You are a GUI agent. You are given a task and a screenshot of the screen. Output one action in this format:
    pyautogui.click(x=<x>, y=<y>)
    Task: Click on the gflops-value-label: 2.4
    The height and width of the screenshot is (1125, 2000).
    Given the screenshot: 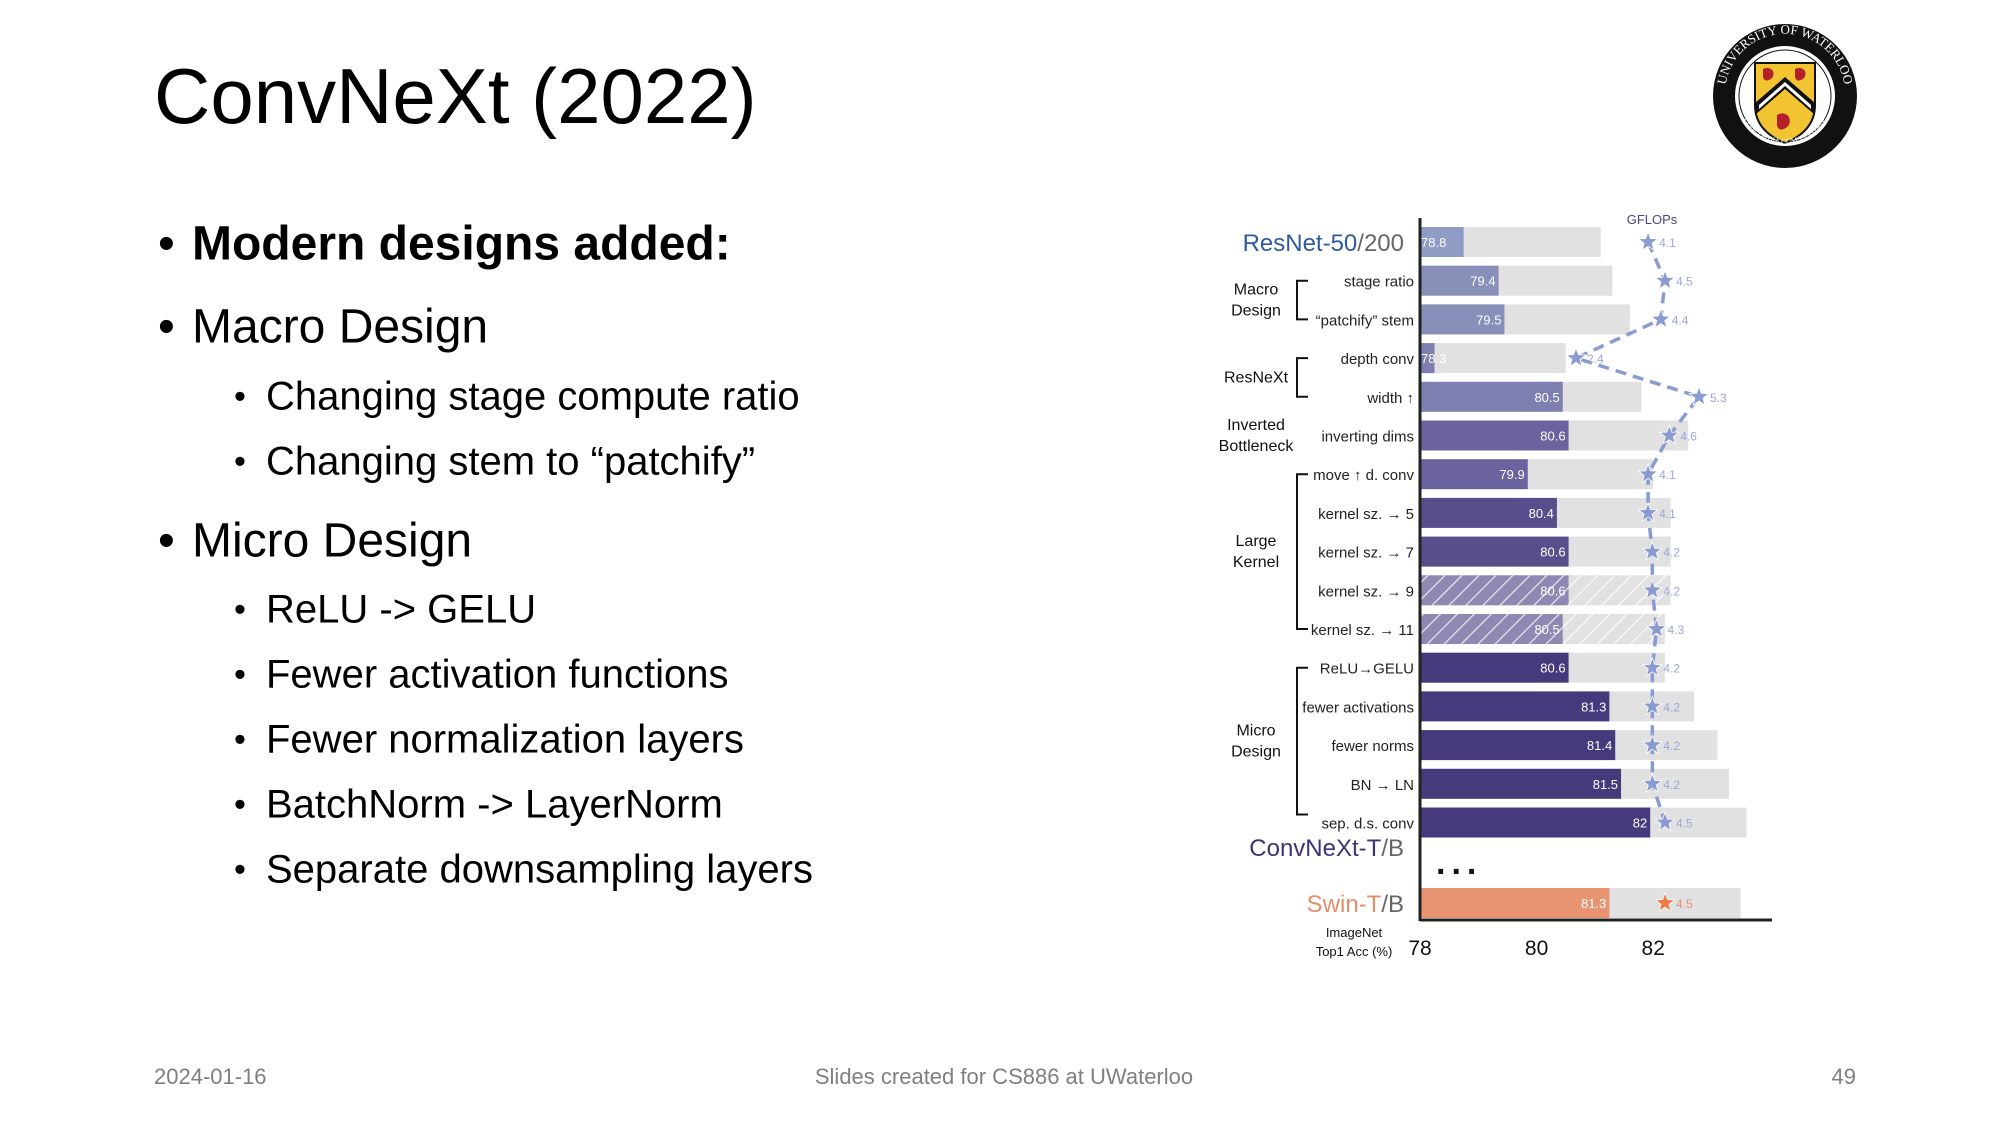 What is the action you would take?
    pyautogui.click(x=1595, y=359)
    